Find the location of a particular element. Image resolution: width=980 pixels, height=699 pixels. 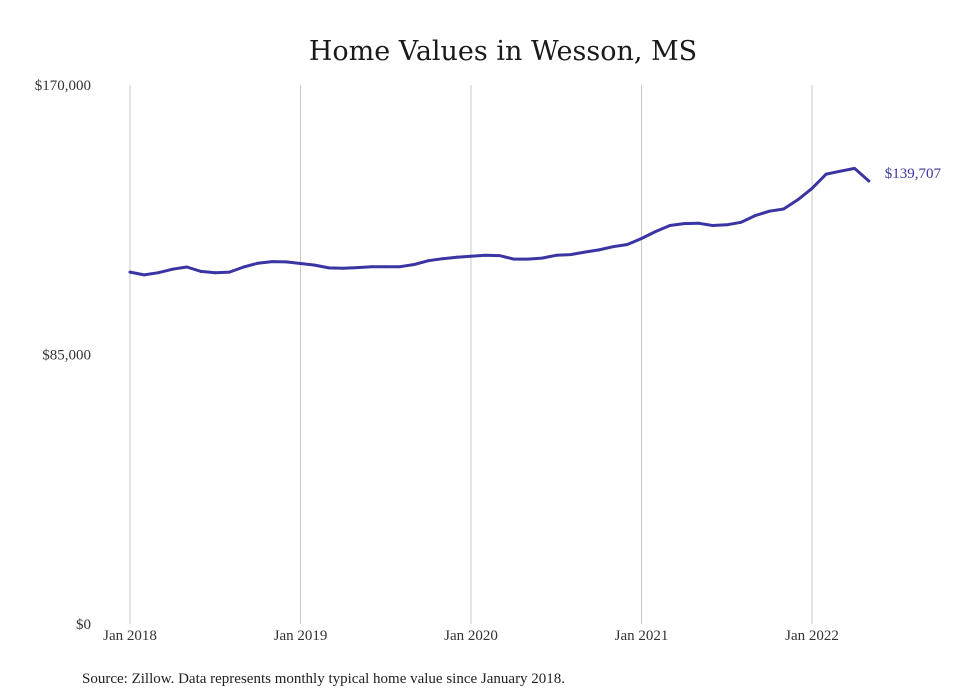

x-tick-label: Jan 2019 is located at coordinates (301, 636).